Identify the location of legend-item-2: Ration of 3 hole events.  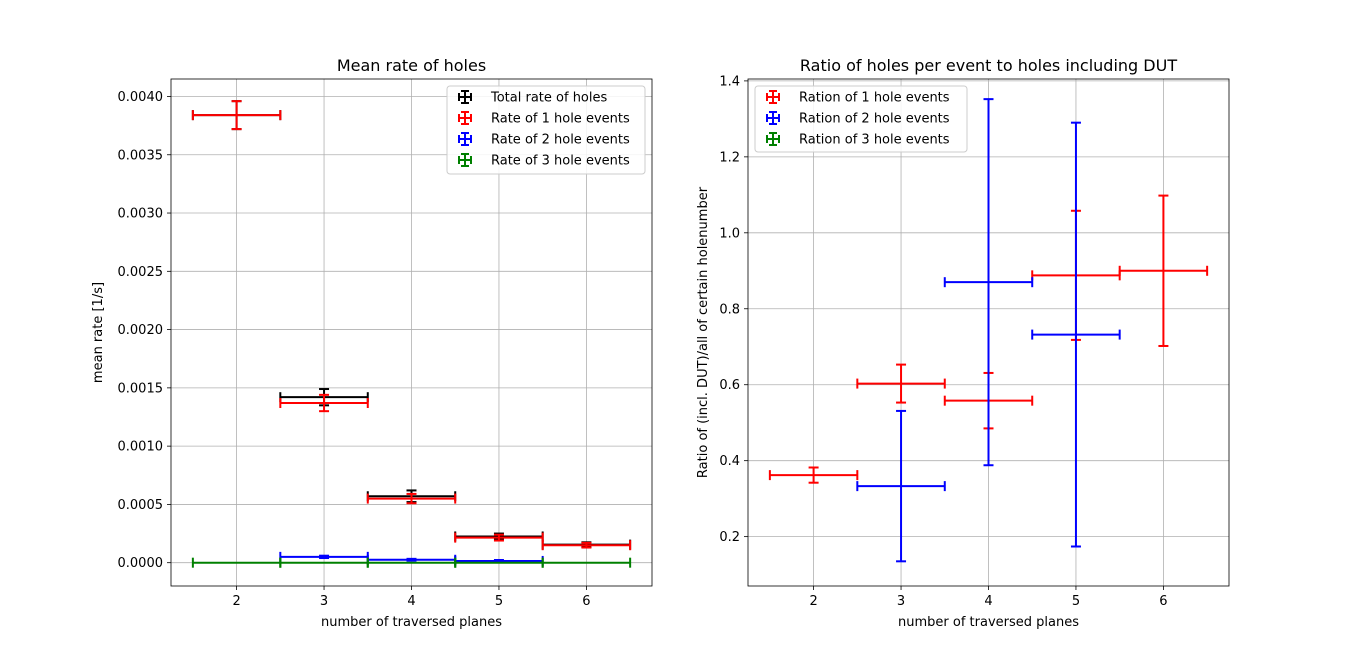
(858, 140).